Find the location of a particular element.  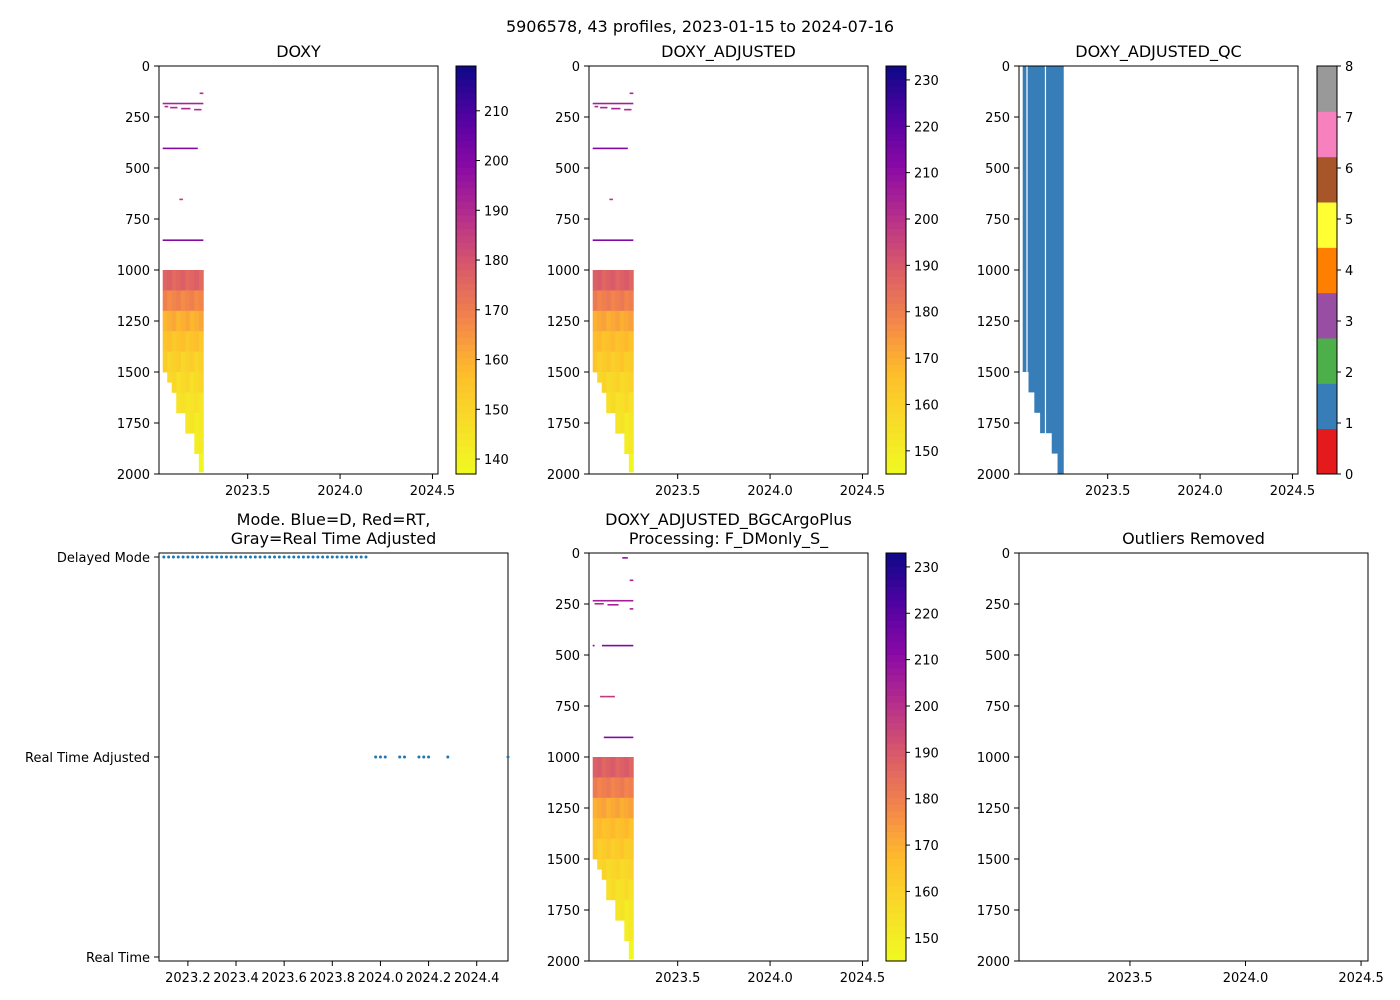

doxy-colorbar-label: 200 is located at coordinates (496, 162).